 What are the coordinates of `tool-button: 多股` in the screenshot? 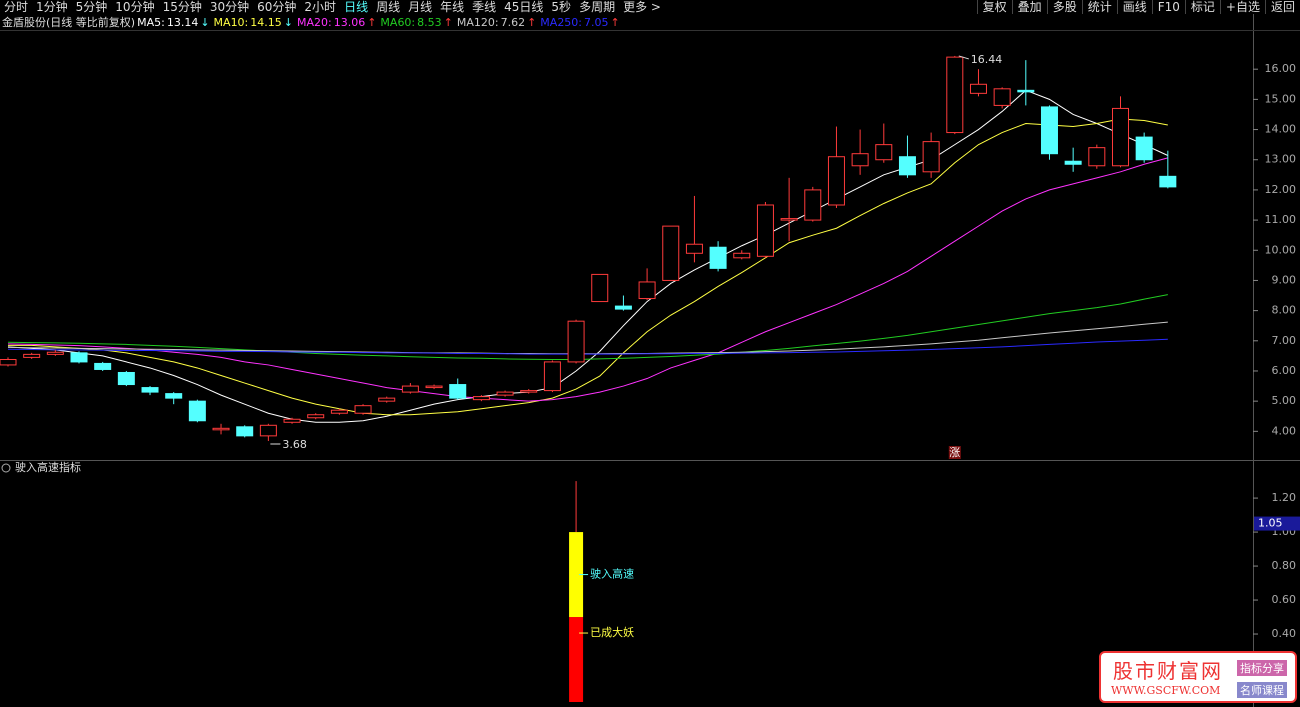 It's located at (1064, 7).